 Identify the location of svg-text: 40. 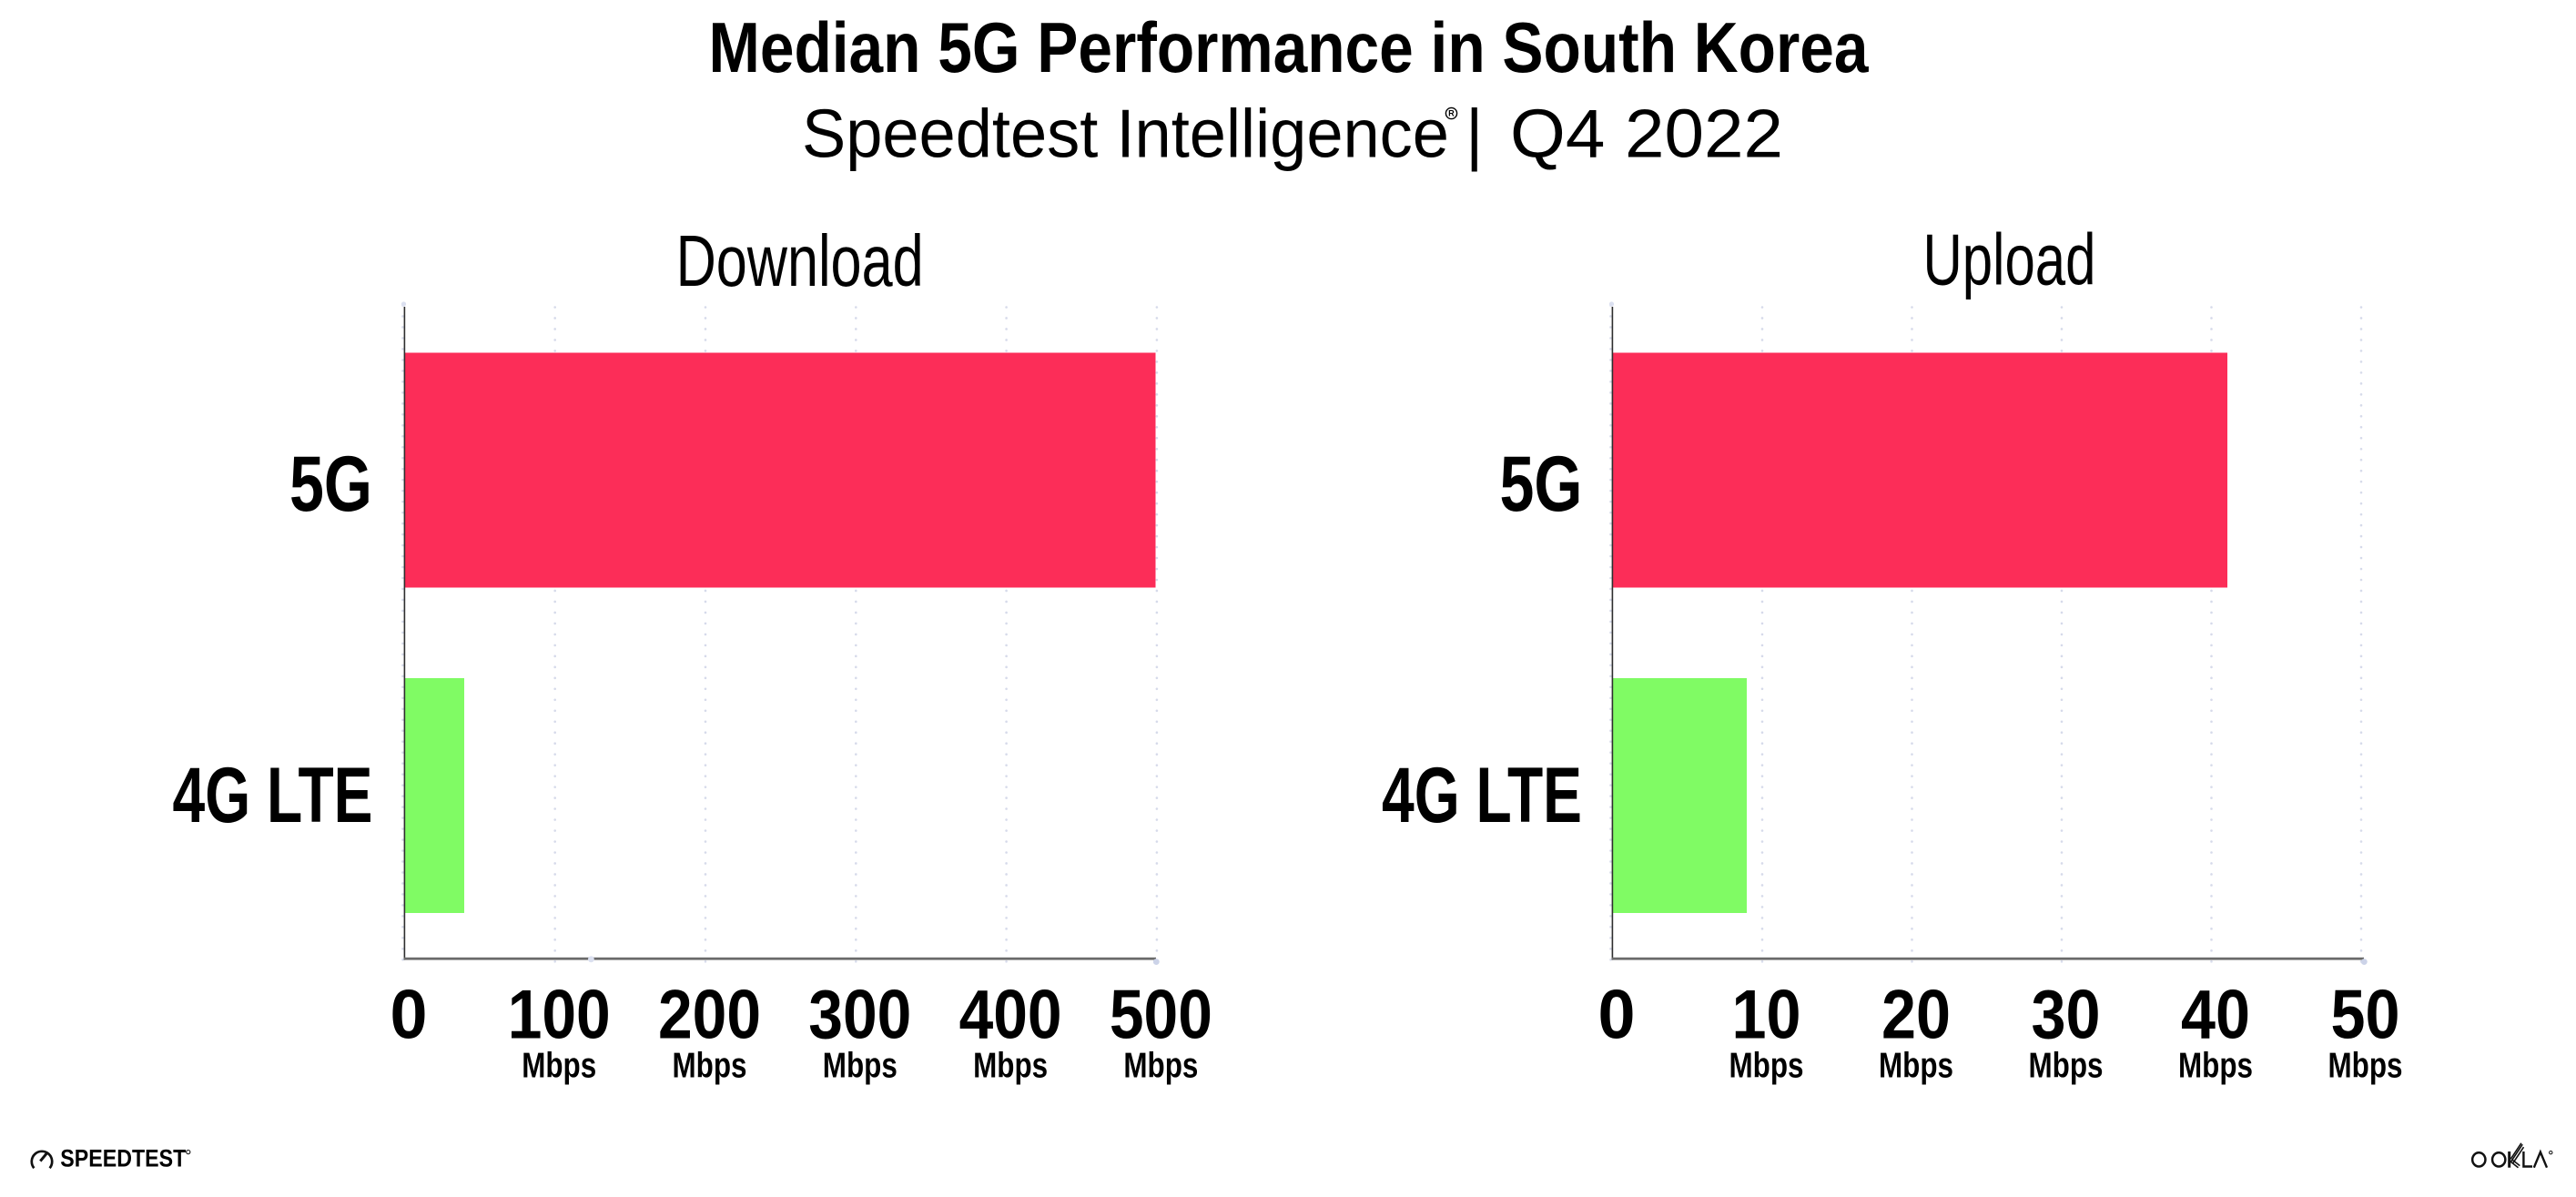
(2215, 1015).